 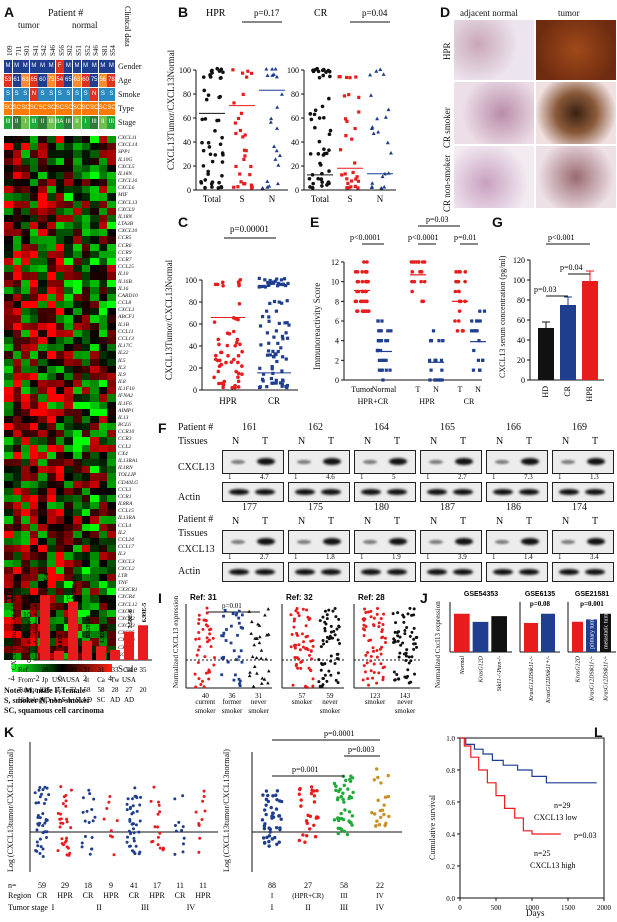 What do you see at coordinates (607, 679) in the screenshot?
I see `j-category: KrasG12DStk11-/-` at bounding box center [607, 679].